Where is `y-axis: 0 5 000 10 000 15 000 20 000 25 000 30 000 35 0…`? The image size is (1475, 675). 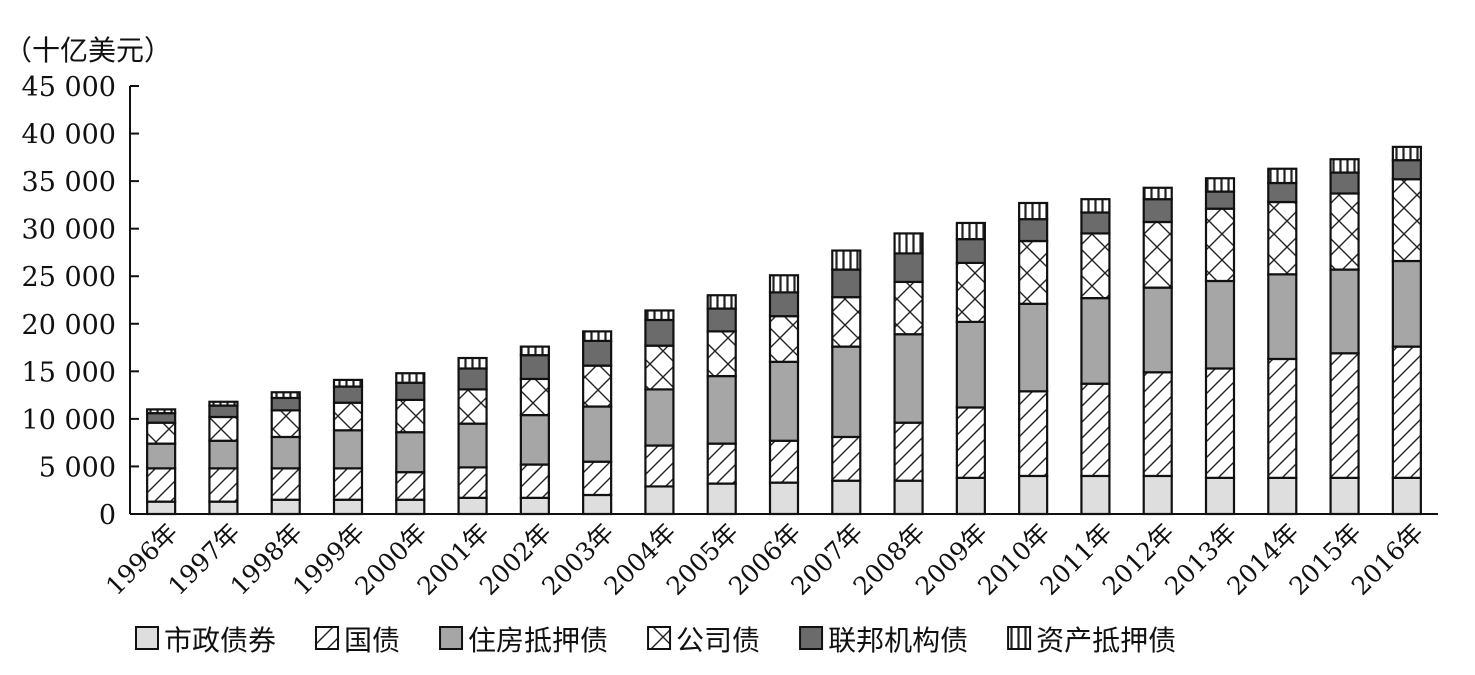 y-axis: 0 5 000 10 000 15 000 20 000 25 000 30 000 35 0… is located at coordinates (80, 301).